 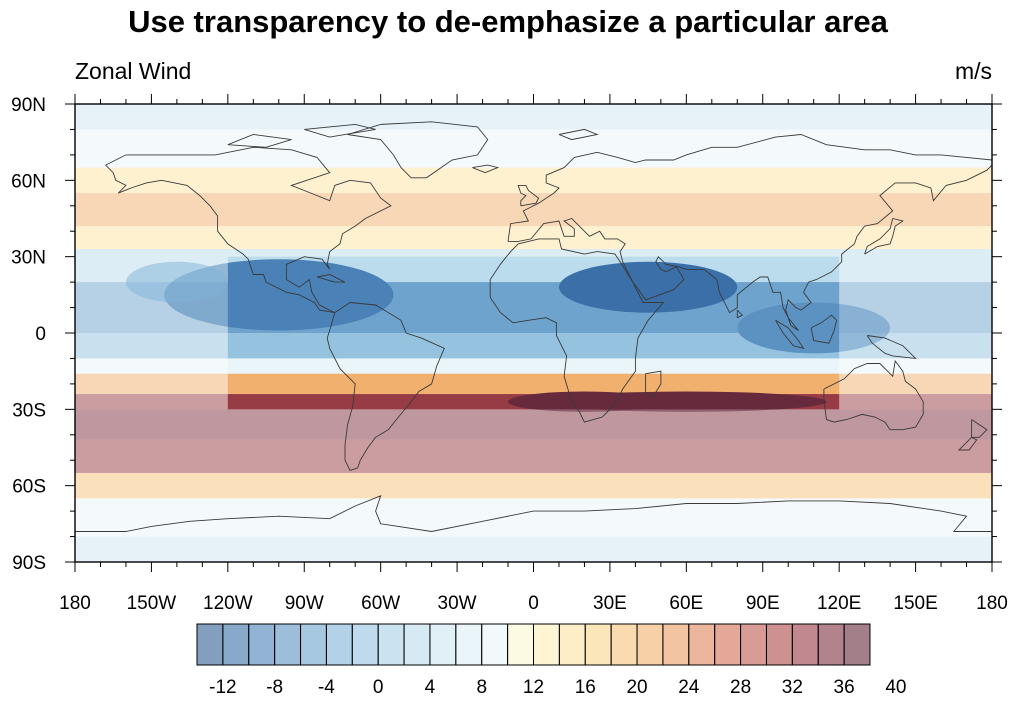 What do you see at coordinates (176, 282) in the screenshot?
I see `wind-feature` at bounding box center [176, 282].